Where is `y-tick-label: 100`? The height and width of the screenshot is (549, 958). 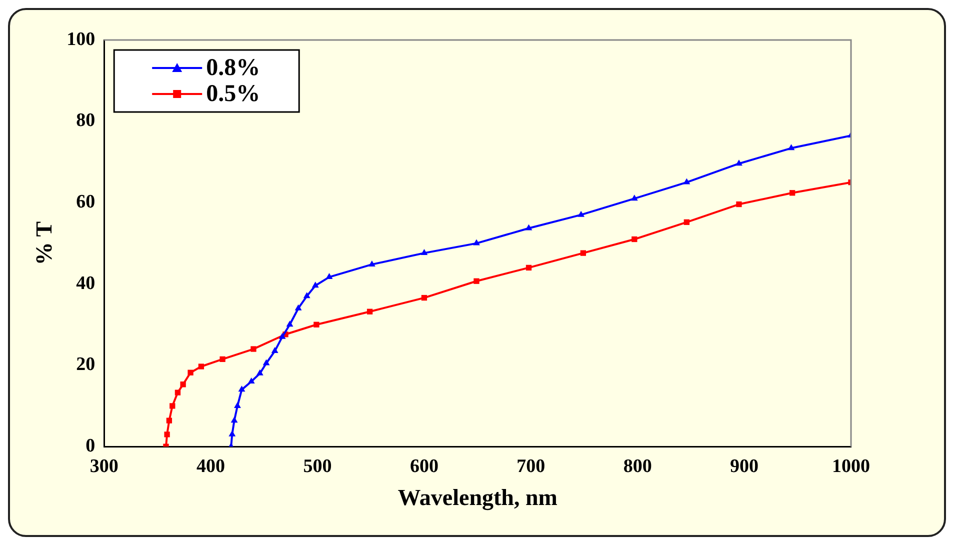 y-tick-label: 100 is located at coordinates (81, 39).